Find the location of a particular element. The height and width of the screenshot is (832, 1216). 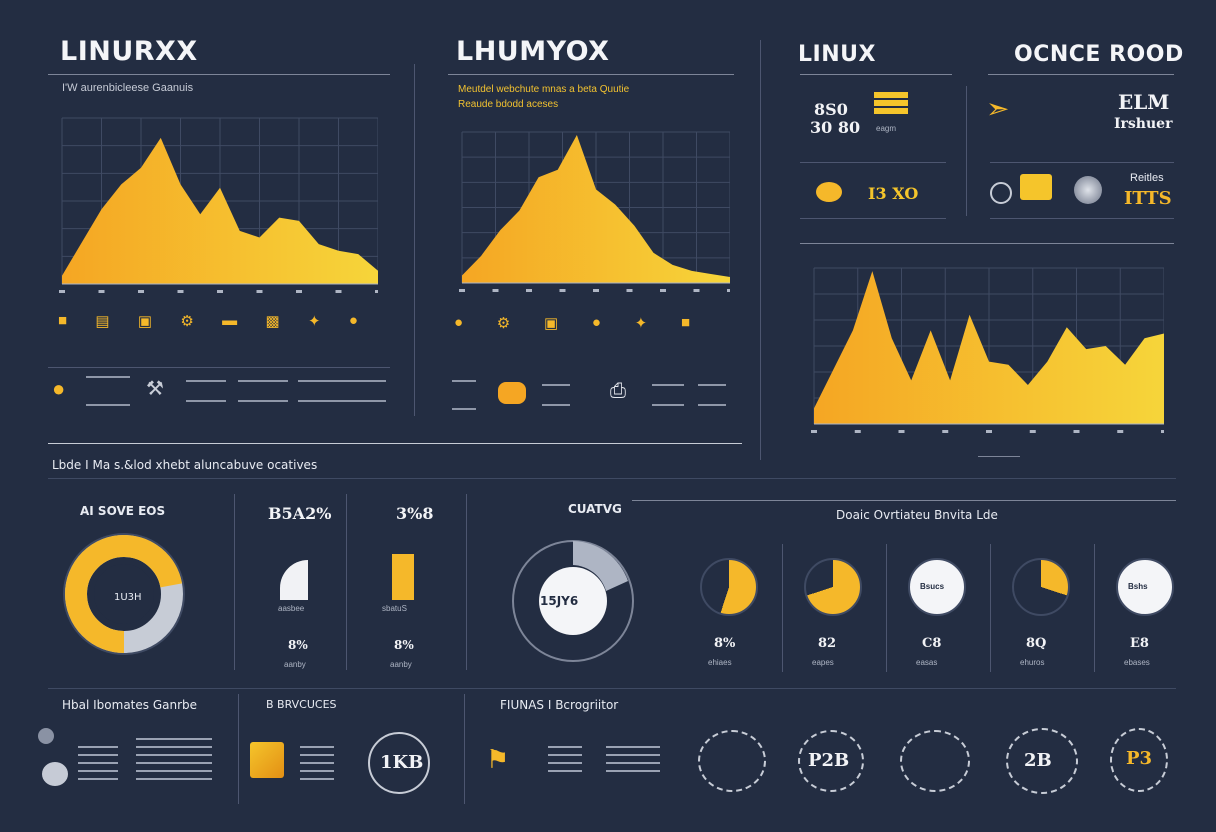

mini-chart: 8% ehiaes is located at coordinates (734, 609).